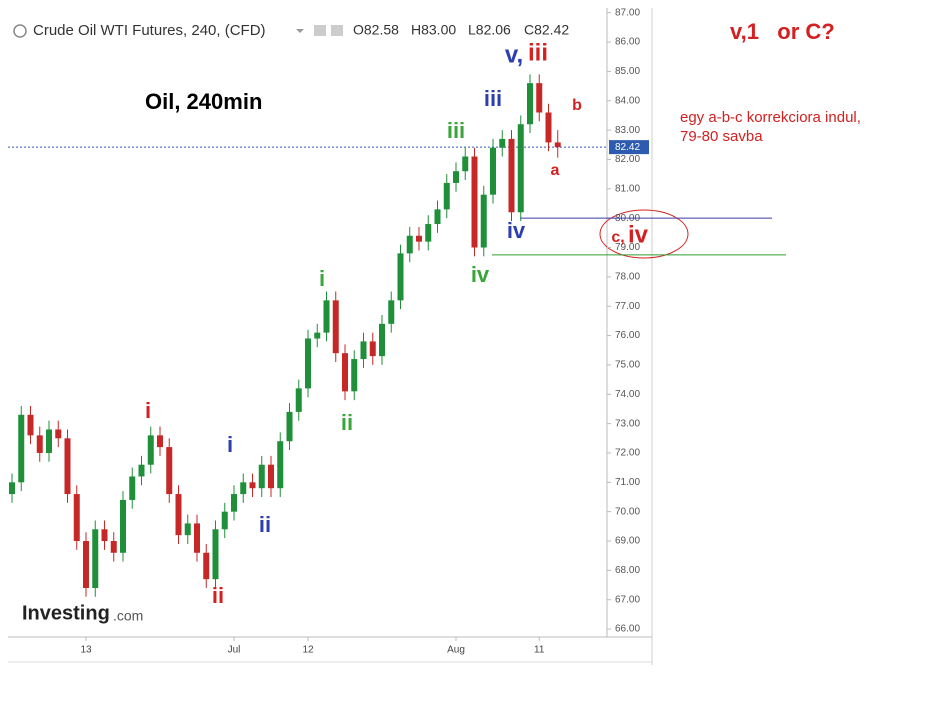 This screenshot has width=949, height=719. What do you see at coordinates (617, 237) in the screenshot?
I see `wave-label: c,` at bounding box center [617, 237].